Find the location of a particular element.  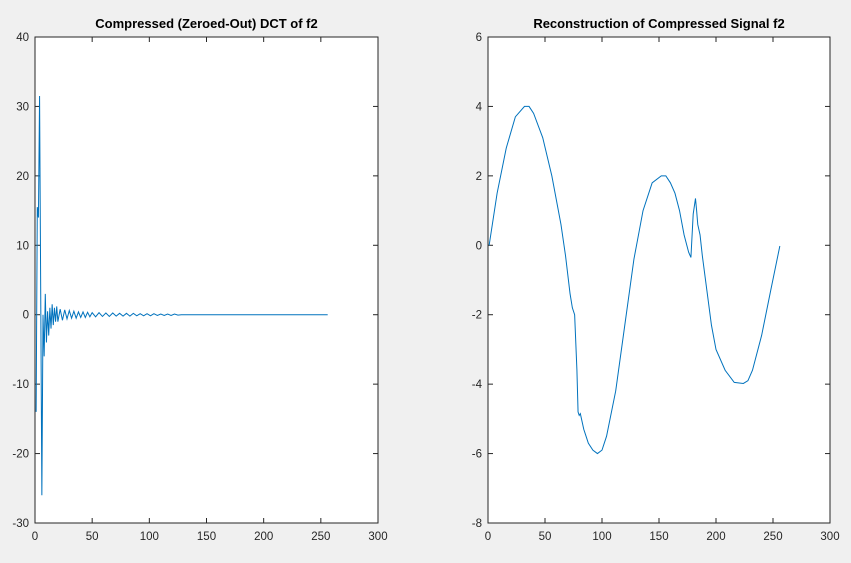

left-xtick-label: 100 is located at coordinates (149, 537).